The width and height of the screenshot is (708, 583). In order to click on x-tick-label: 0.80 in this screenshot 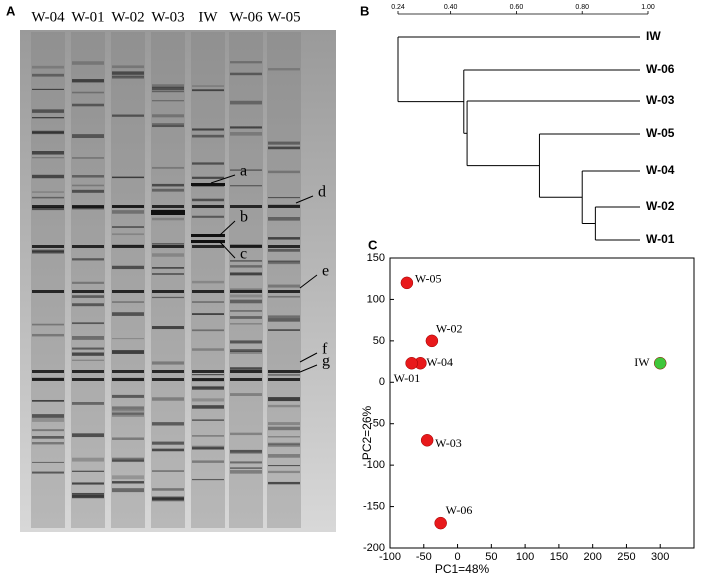, I will do `click(582, 7)`.